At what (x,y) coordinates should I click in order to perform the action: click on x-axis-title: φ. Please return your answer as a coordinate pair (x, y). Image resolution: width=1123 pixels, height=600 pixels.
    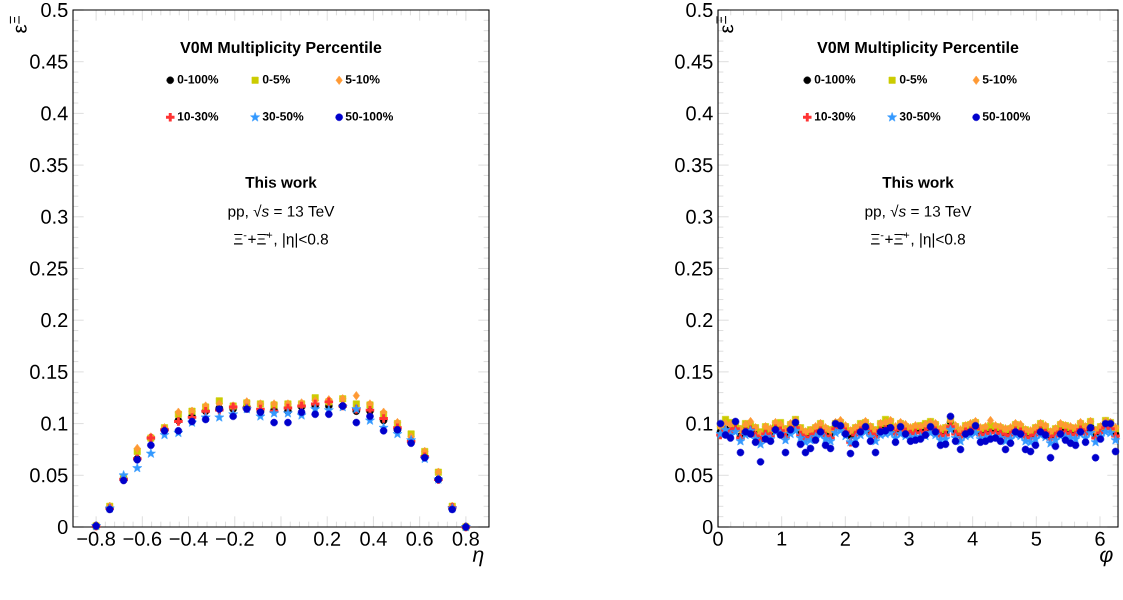
    Looking at the image, I should click on (1106, 558).